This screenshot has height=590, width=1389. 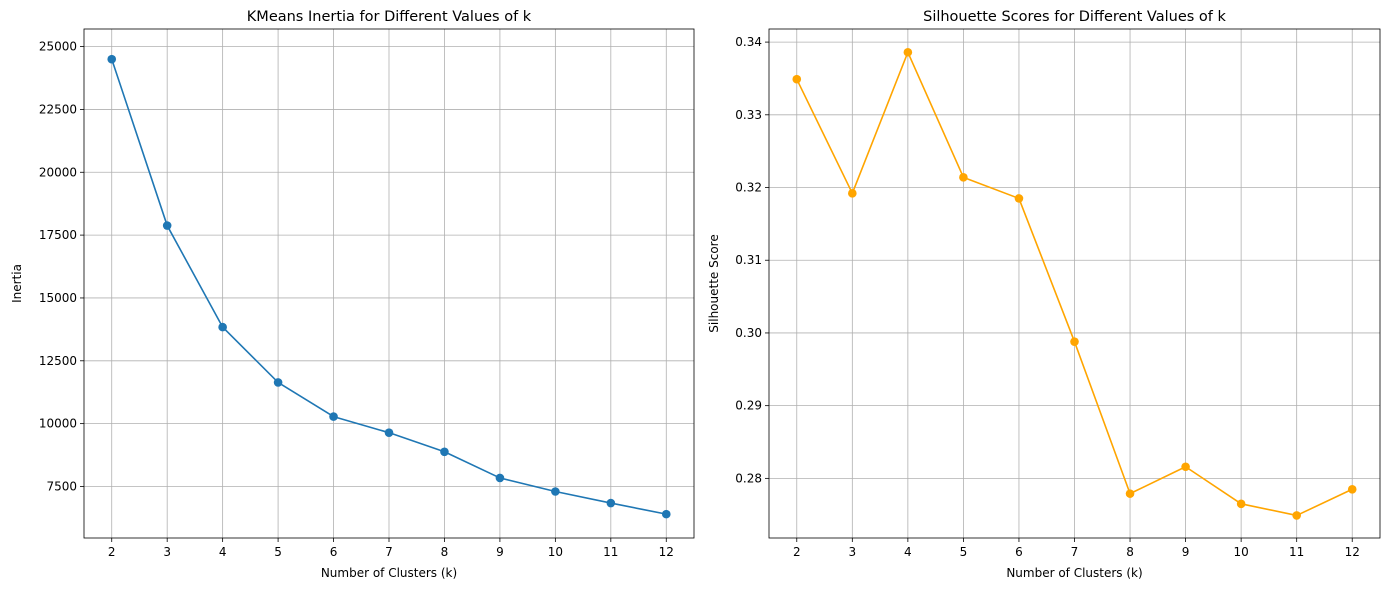 What do you see at coordinates (748, 188) in the screenshot?
I see `y-tick-label: 0.32` at bounding box center [748, 188].